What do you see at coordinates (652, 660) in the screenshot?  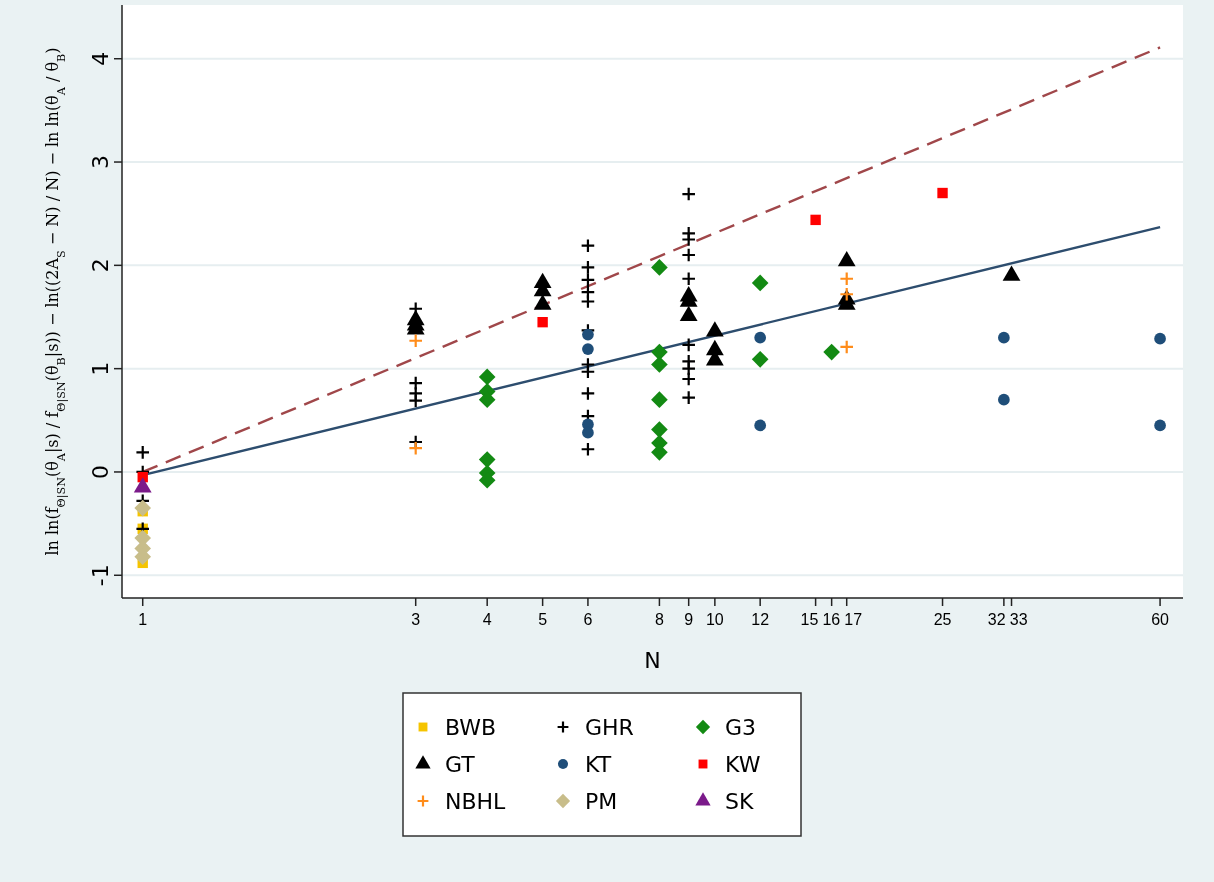 I see `x-axis-title: N` at bounding box center [652, 660].